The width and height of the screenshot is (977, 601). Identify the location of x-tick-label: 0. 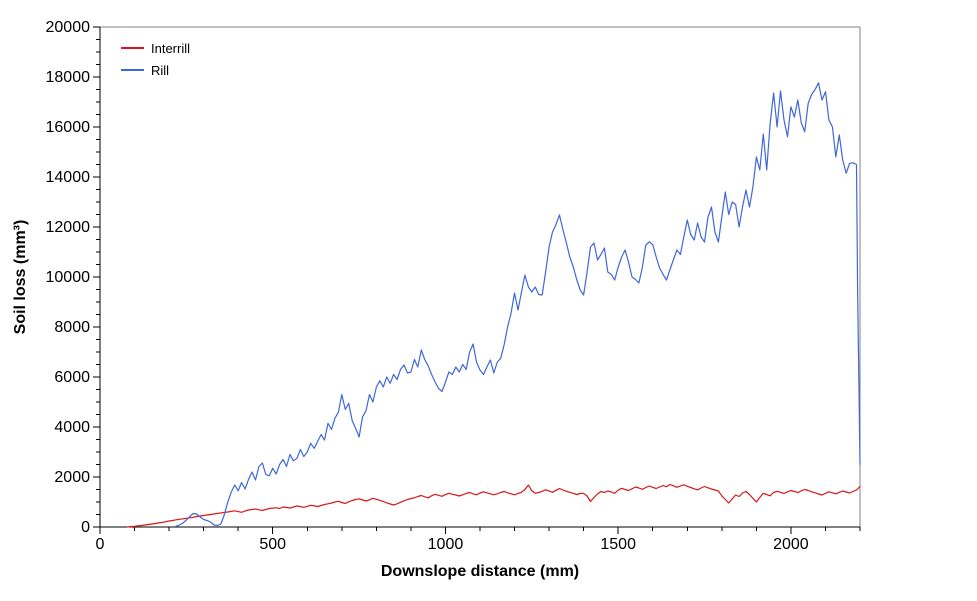
(100, 544).